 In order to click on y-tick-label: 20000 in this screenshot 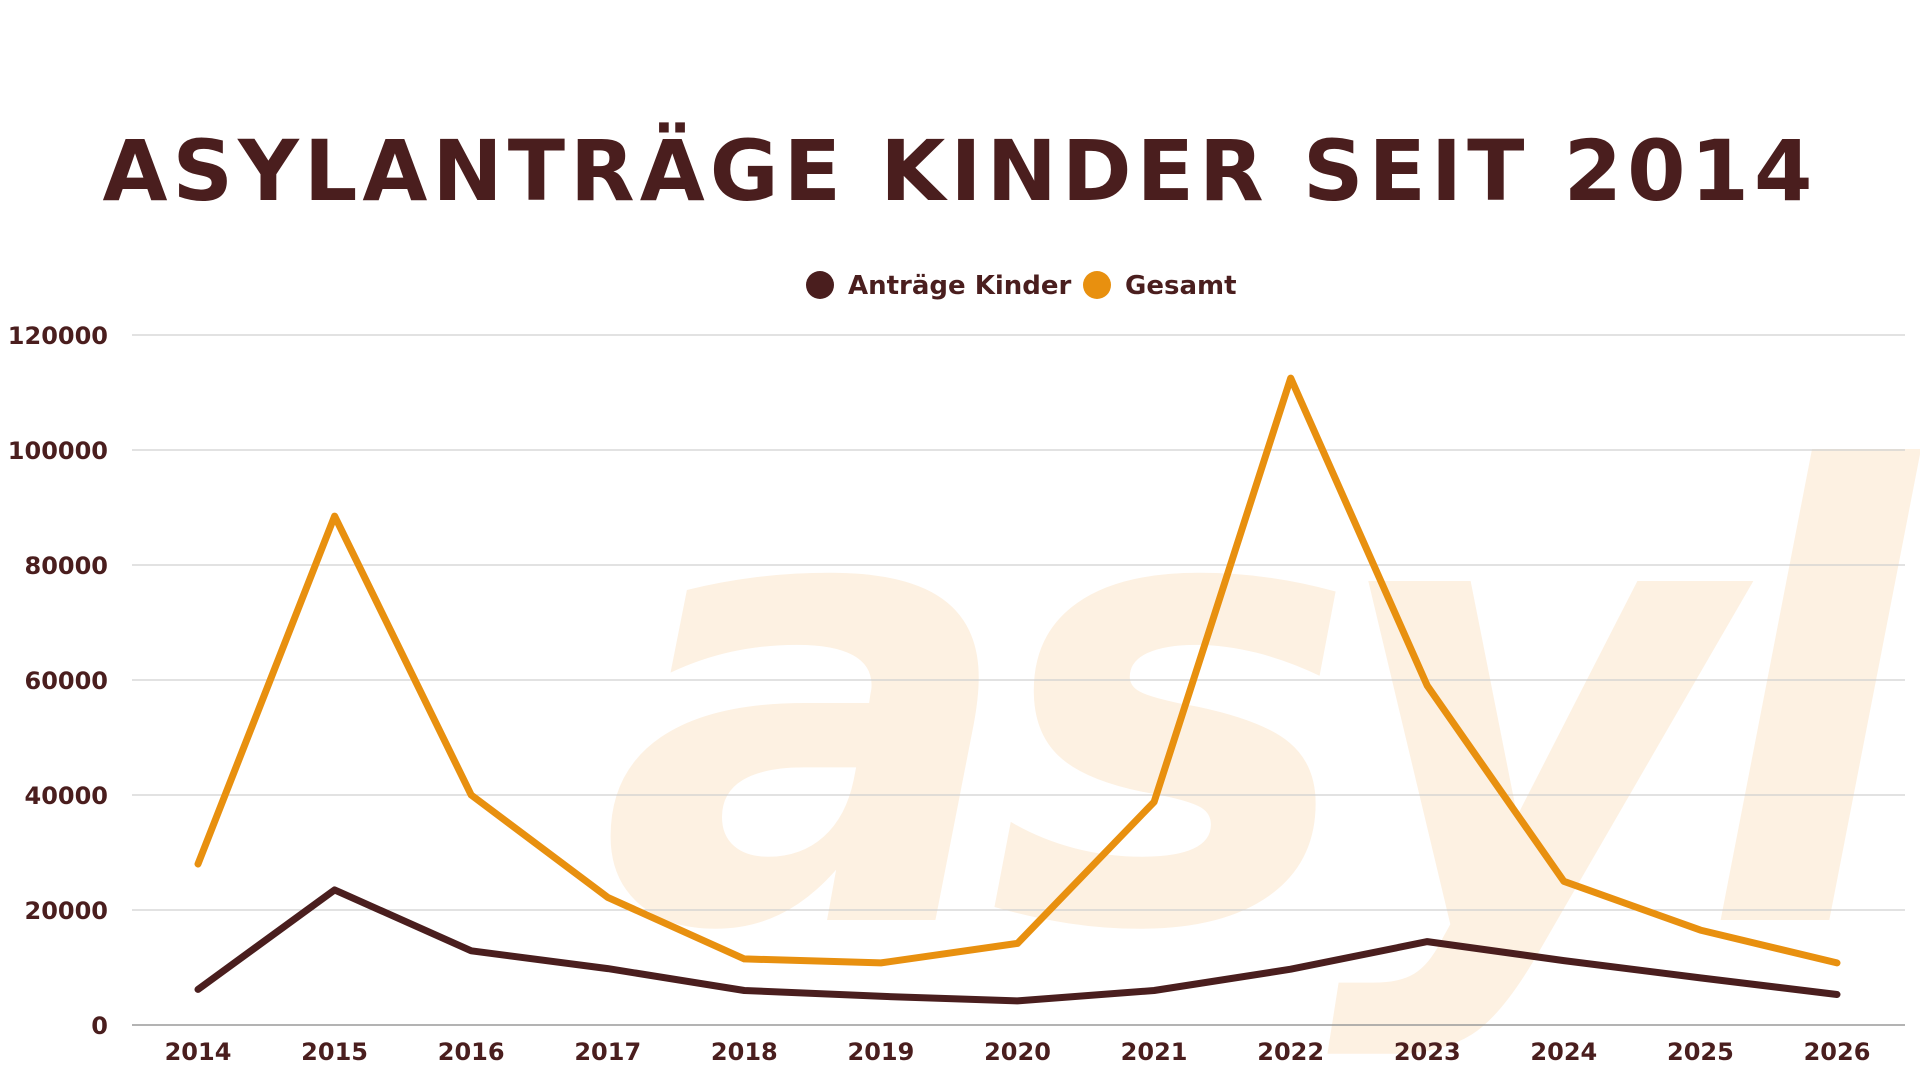, I will do `click(67, 911)`.